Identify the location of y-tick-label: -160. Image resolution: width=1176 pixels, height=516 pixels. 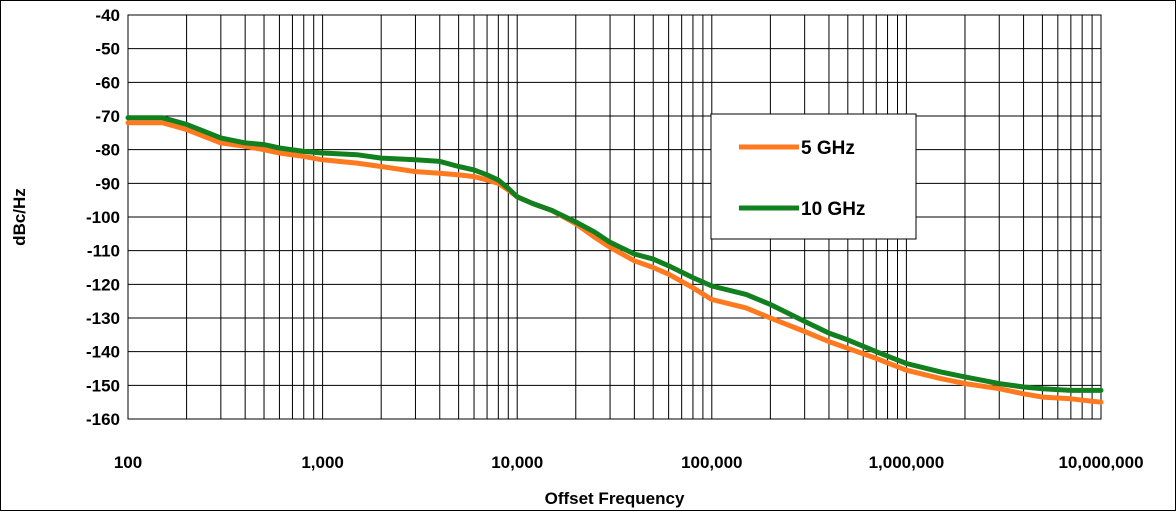
(103, 419).